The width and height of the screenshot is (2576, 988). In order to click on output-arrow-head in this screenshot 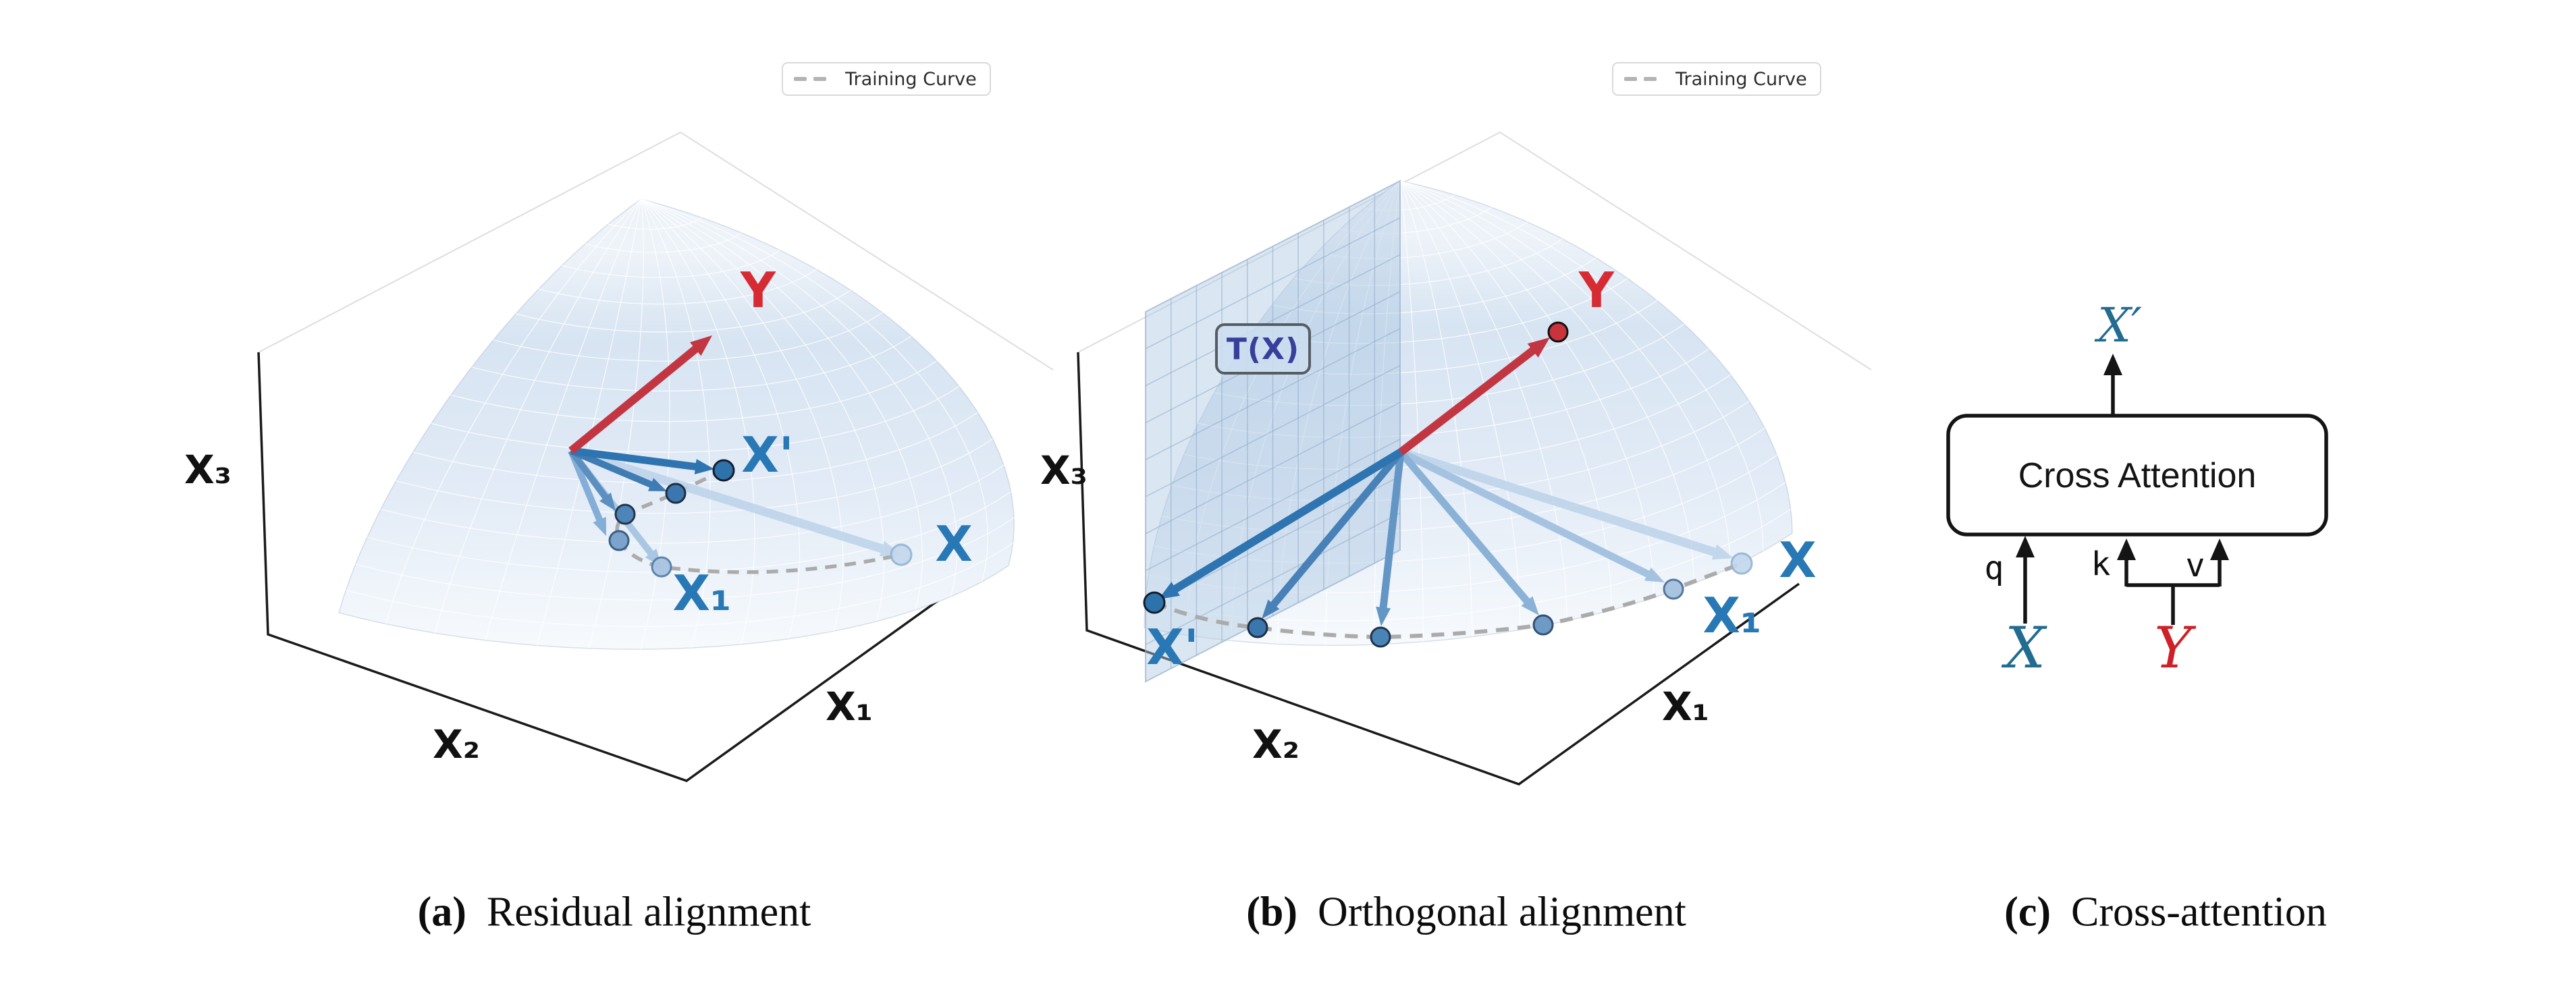, I will do `click(2112, 364)`.